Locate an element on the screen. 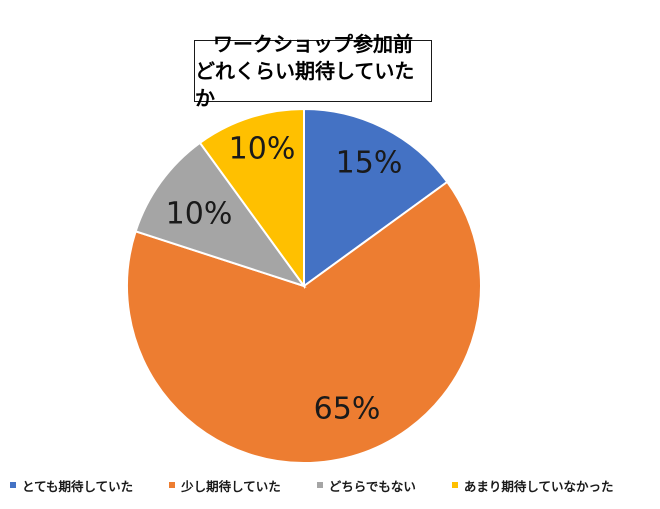 The height and width of the screenshot is (509, 660). chart-title: ワークショップ参加前 どれくらい期待していたか is located at coordinates (313, 71).